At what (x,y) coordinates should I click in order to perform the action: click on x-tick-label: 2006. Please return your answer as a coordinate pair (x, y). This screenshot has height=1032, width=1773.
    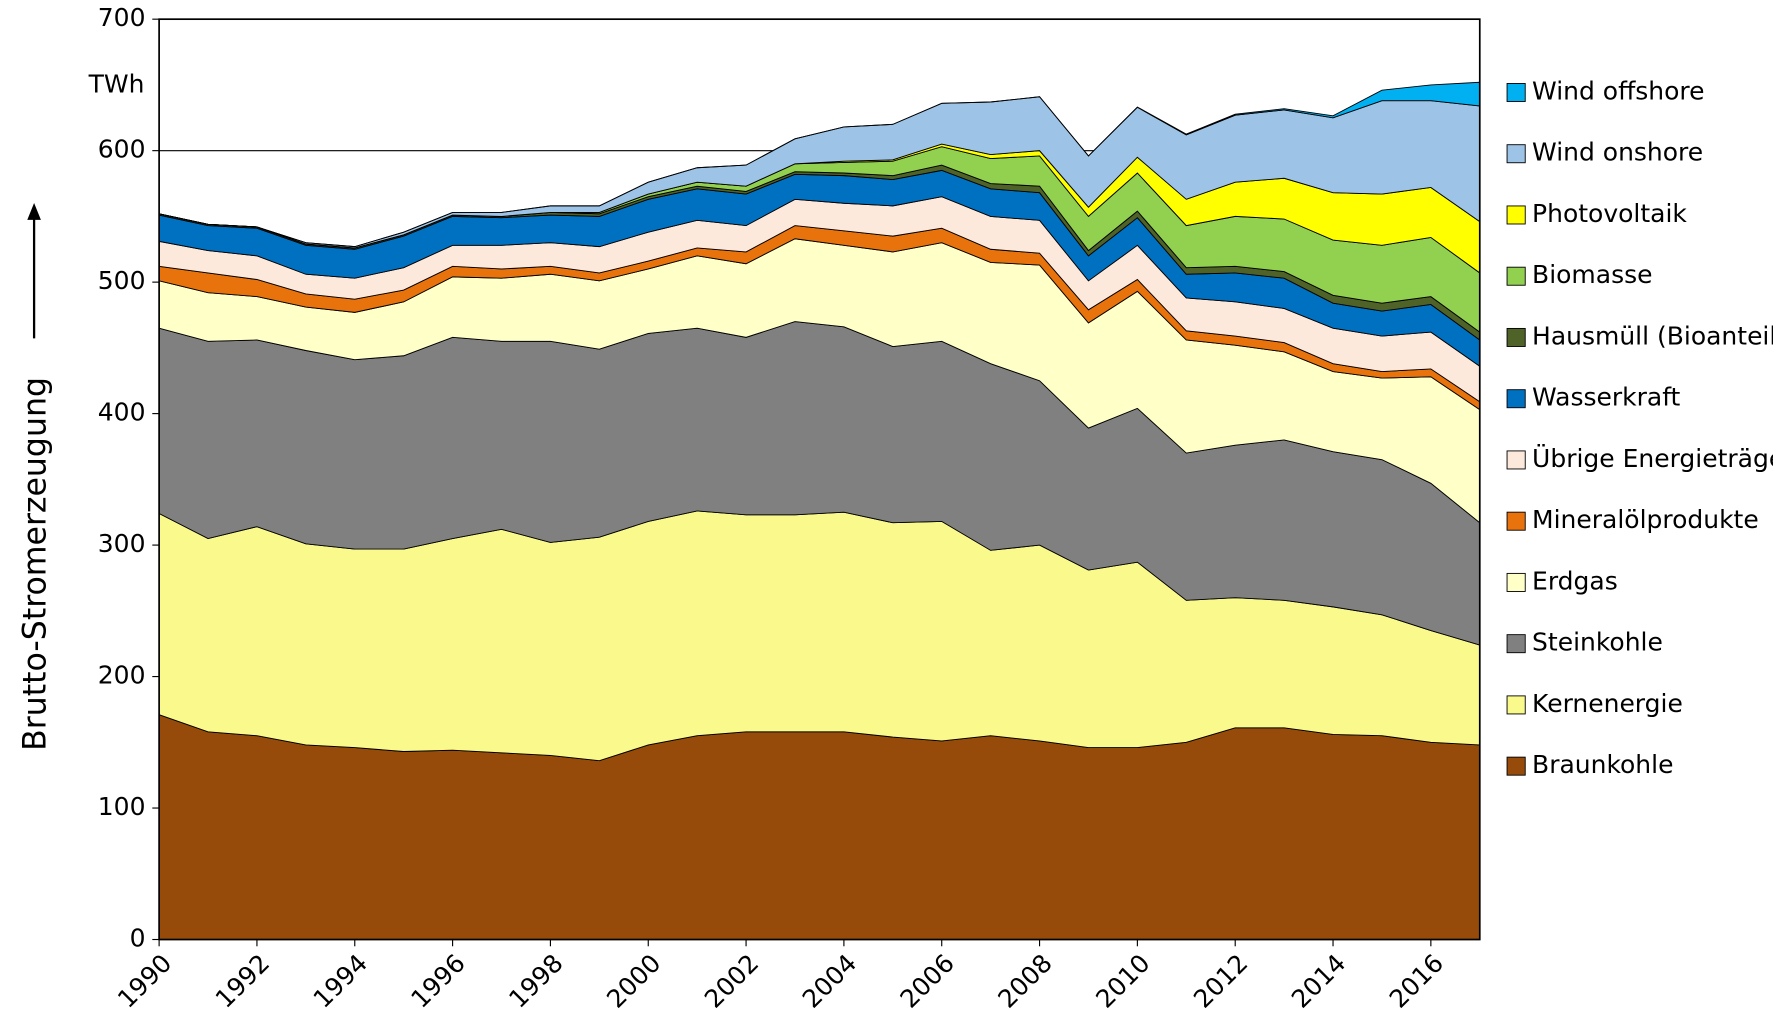
    Looking at the image, I should click on (927, 981).